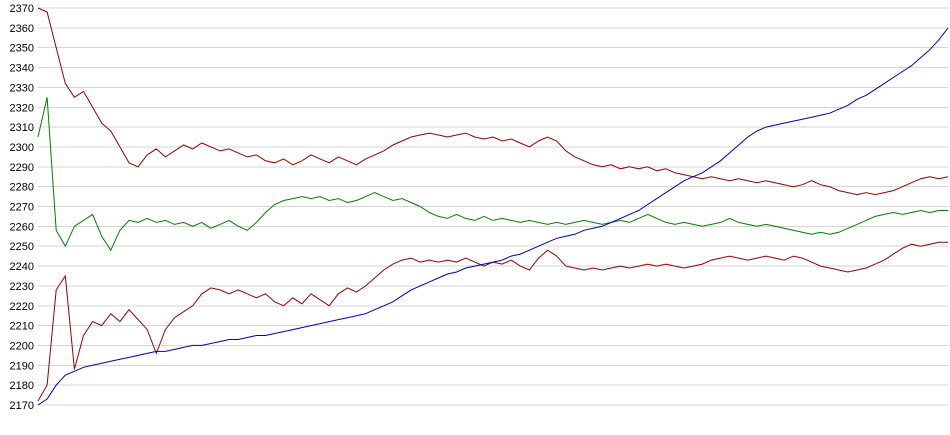  Describe the element at coordinates (22, 267) in the screenshot. I see `y-tick-label: 2240` at that location.